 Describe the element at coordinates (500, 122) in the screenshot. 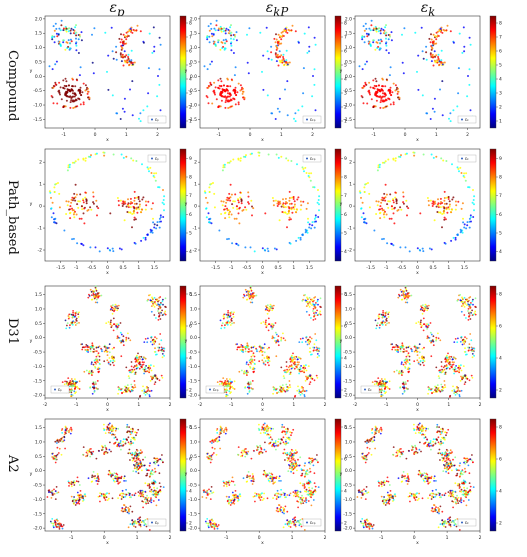

I see `colorbar-tick-label: 1` at that location.